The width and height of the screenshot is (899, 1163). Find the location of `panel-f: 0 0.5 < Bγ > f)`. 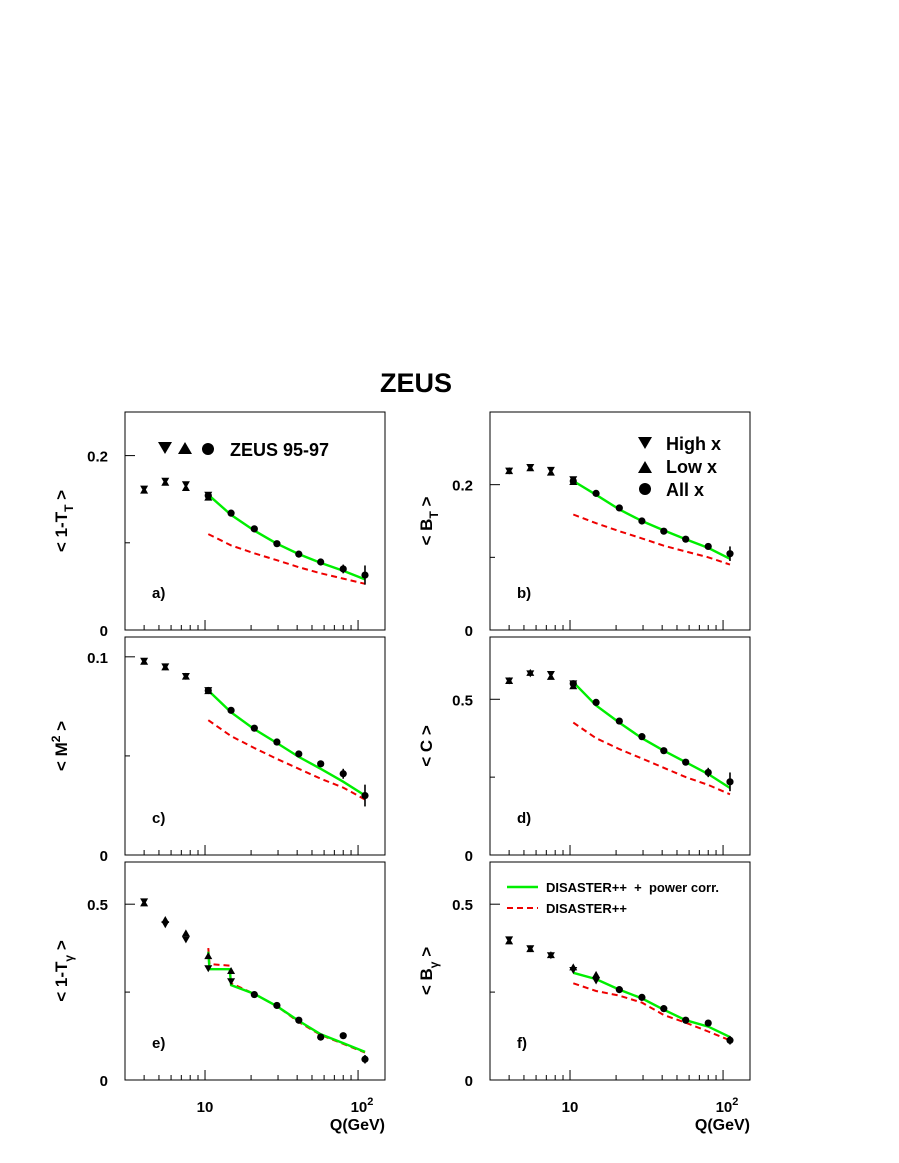

panel-f: 0 0.5 < Bγ > f) is located at coordinates (584, 975).